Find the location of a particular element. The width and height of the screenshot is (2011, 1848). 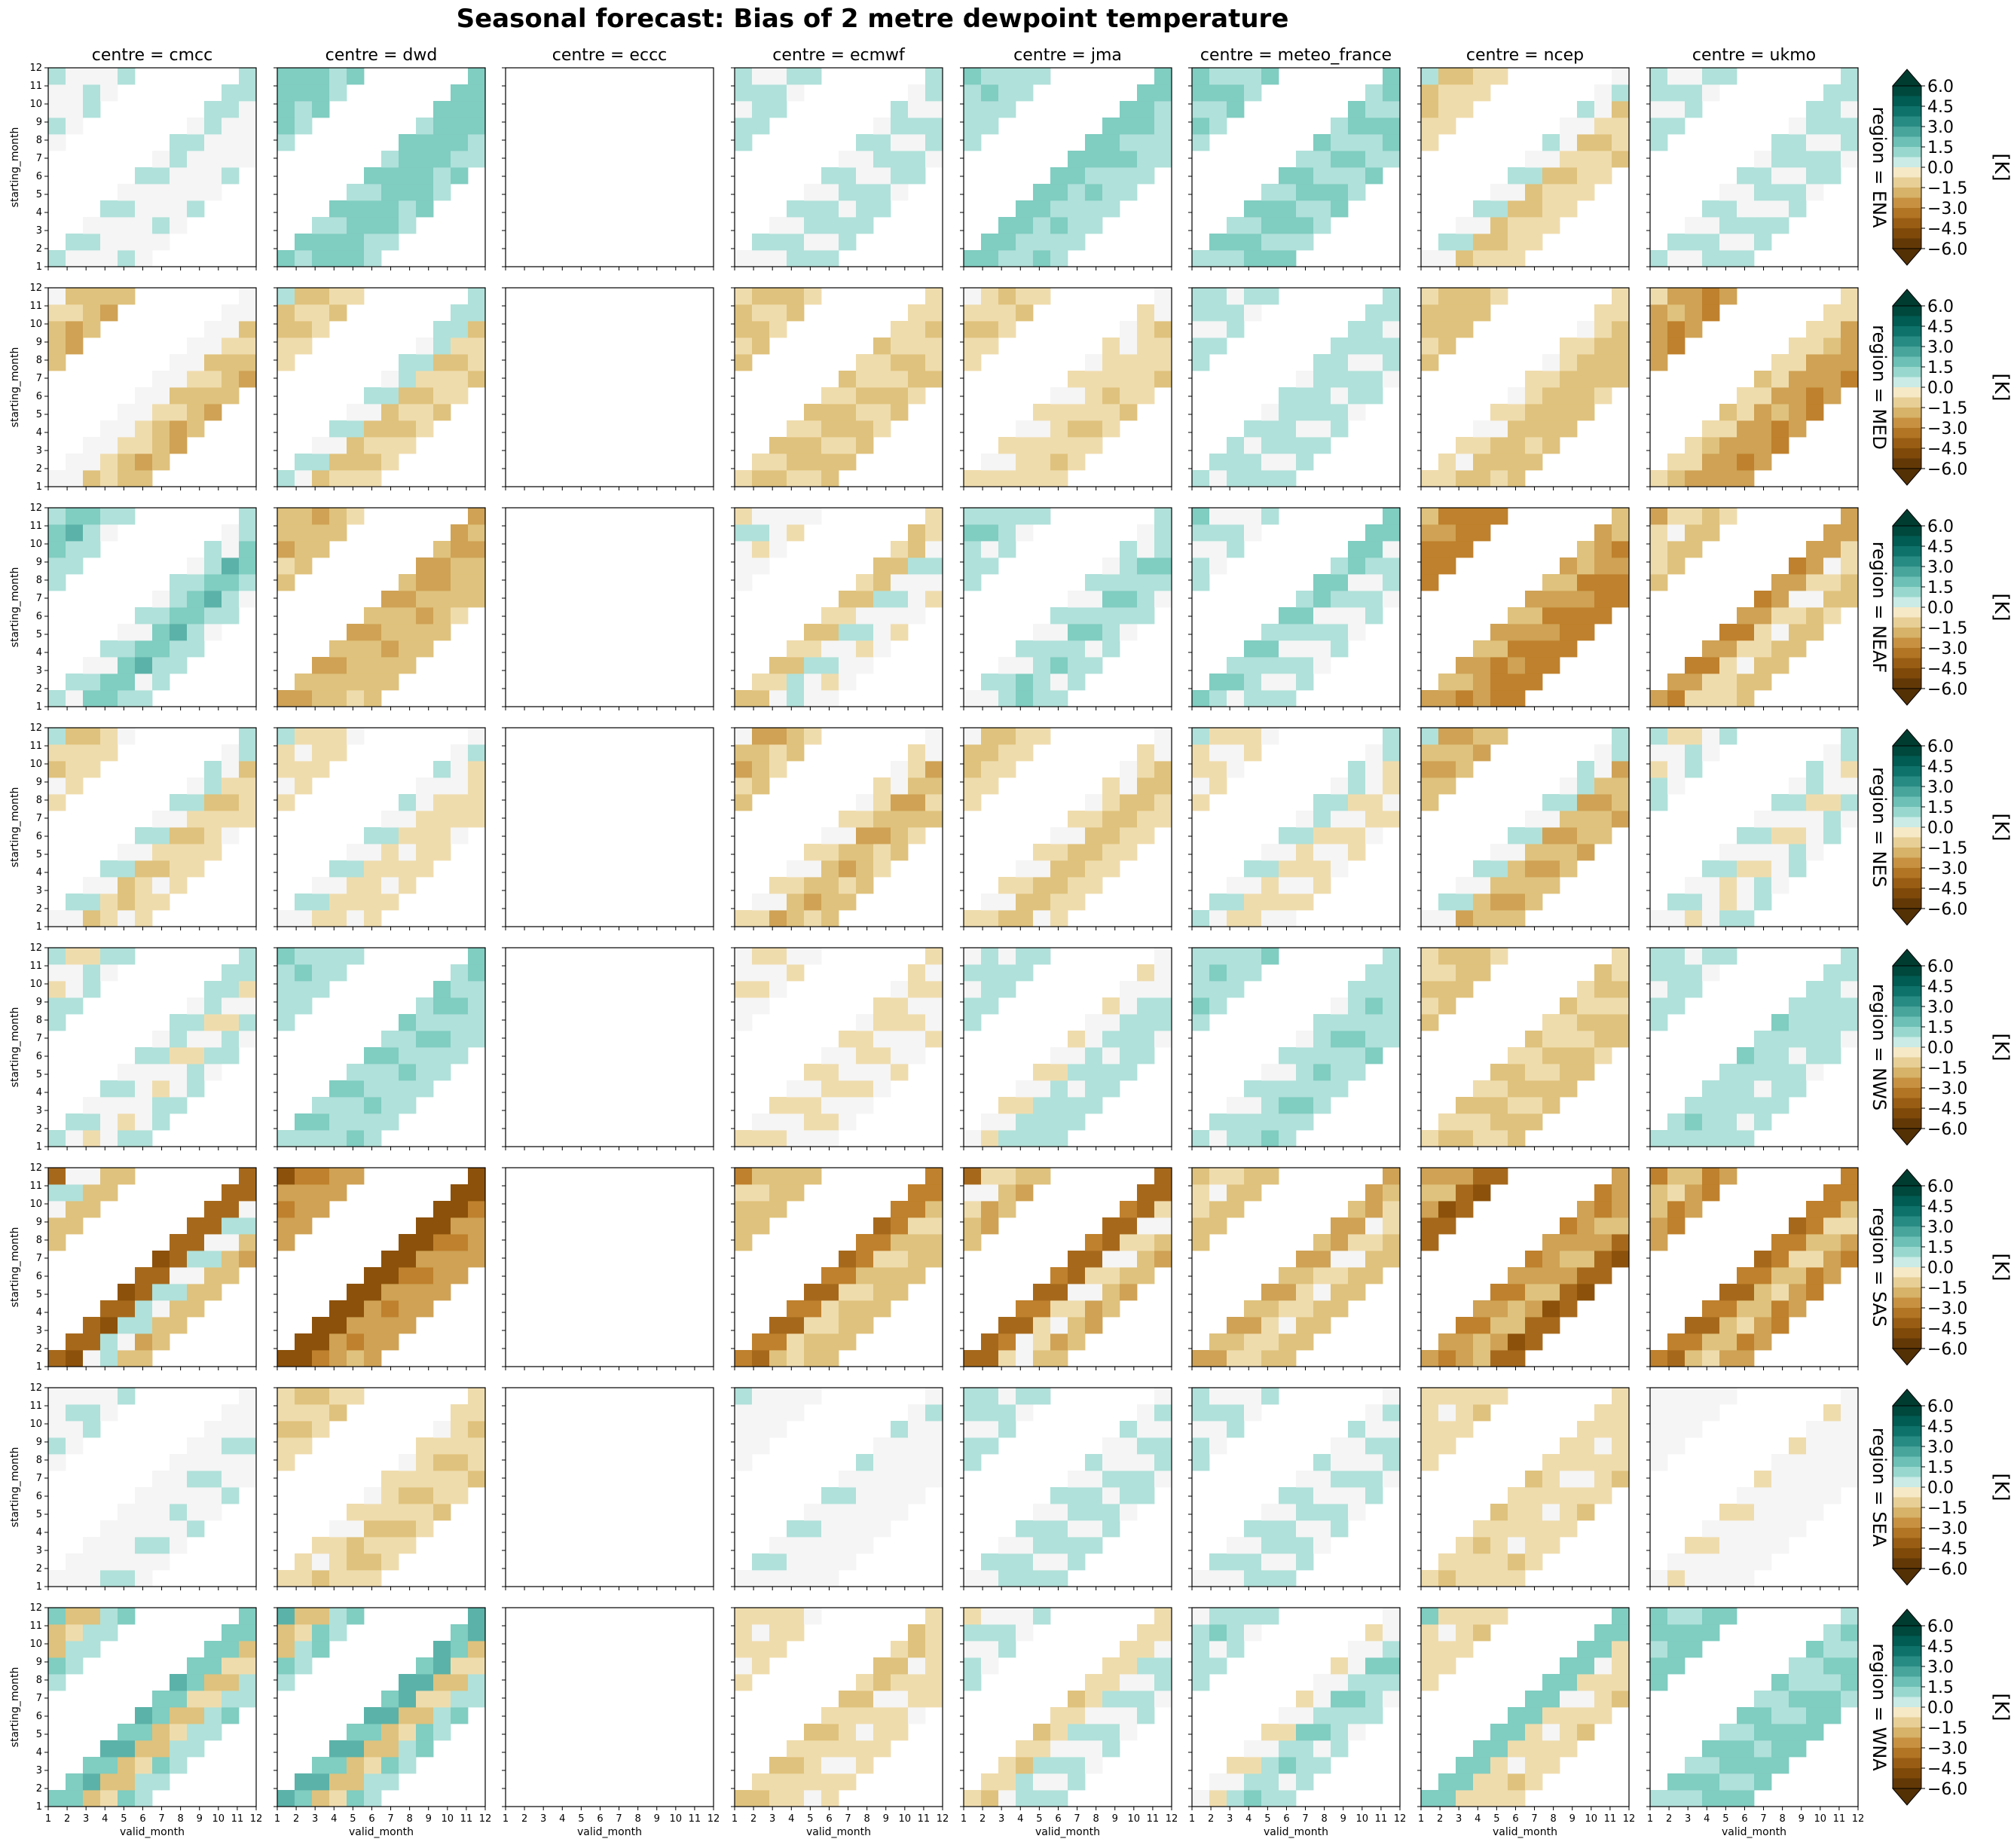

panel-ncep-NES is located at coordinates (1523, 828).